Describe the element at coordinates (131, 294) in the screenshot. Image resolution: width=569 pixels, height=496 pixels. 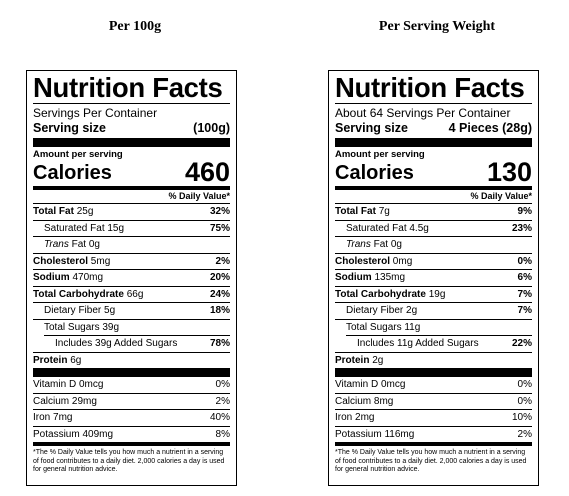
I see `nutrient-row-total-carbohydrate: Total Carbohydrate 66g 24%` at that location.